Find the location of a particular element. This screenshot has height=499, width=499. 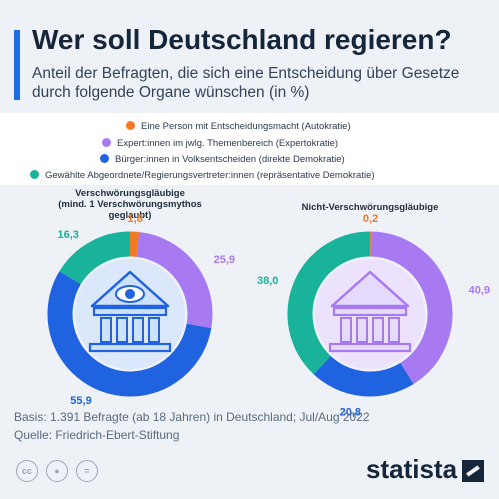

statista-logo-icon is located at coordinates (473, 471).